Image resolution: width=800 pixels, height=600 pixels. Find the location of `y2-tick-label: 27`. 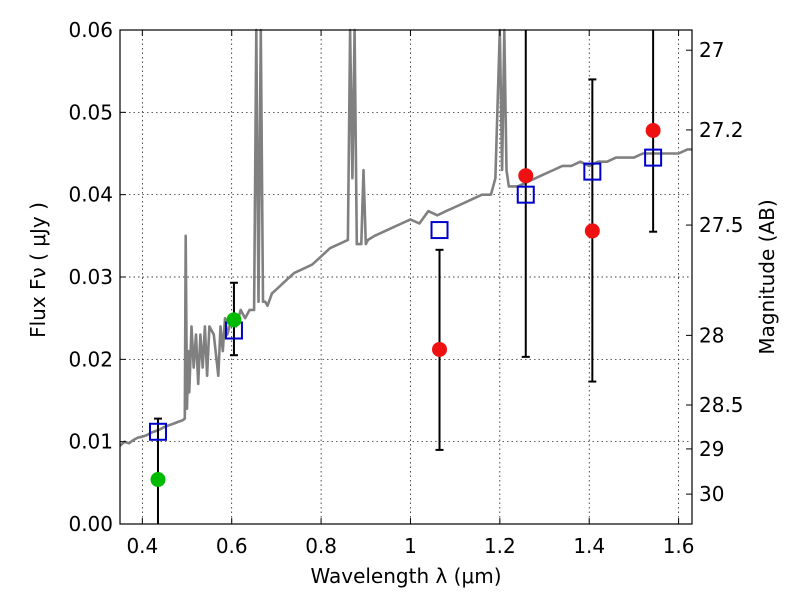

y2-tick-label: 27 is located at coordinates (711, 50).